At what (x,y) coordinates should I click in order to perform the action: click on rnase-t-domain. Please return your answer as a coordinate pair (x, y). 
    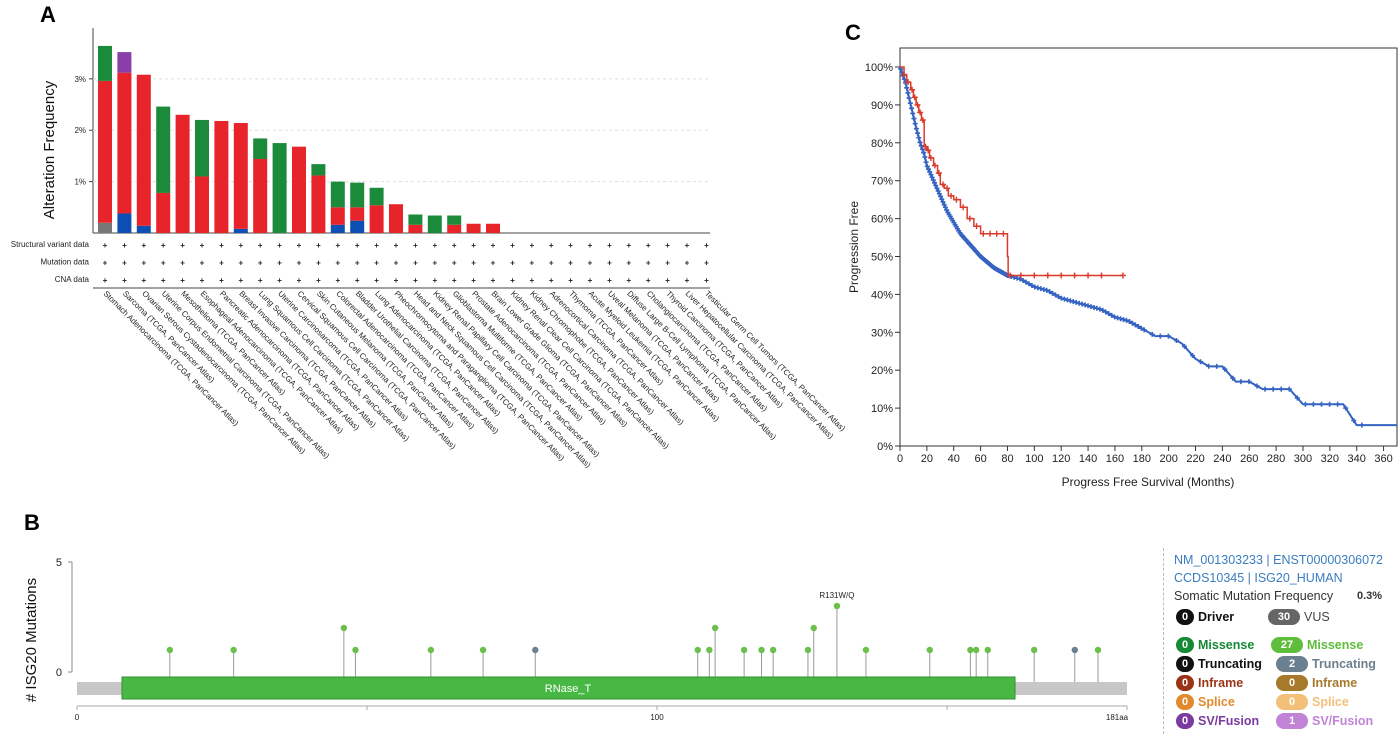
    Looking at the image, I should click on (568, 688).